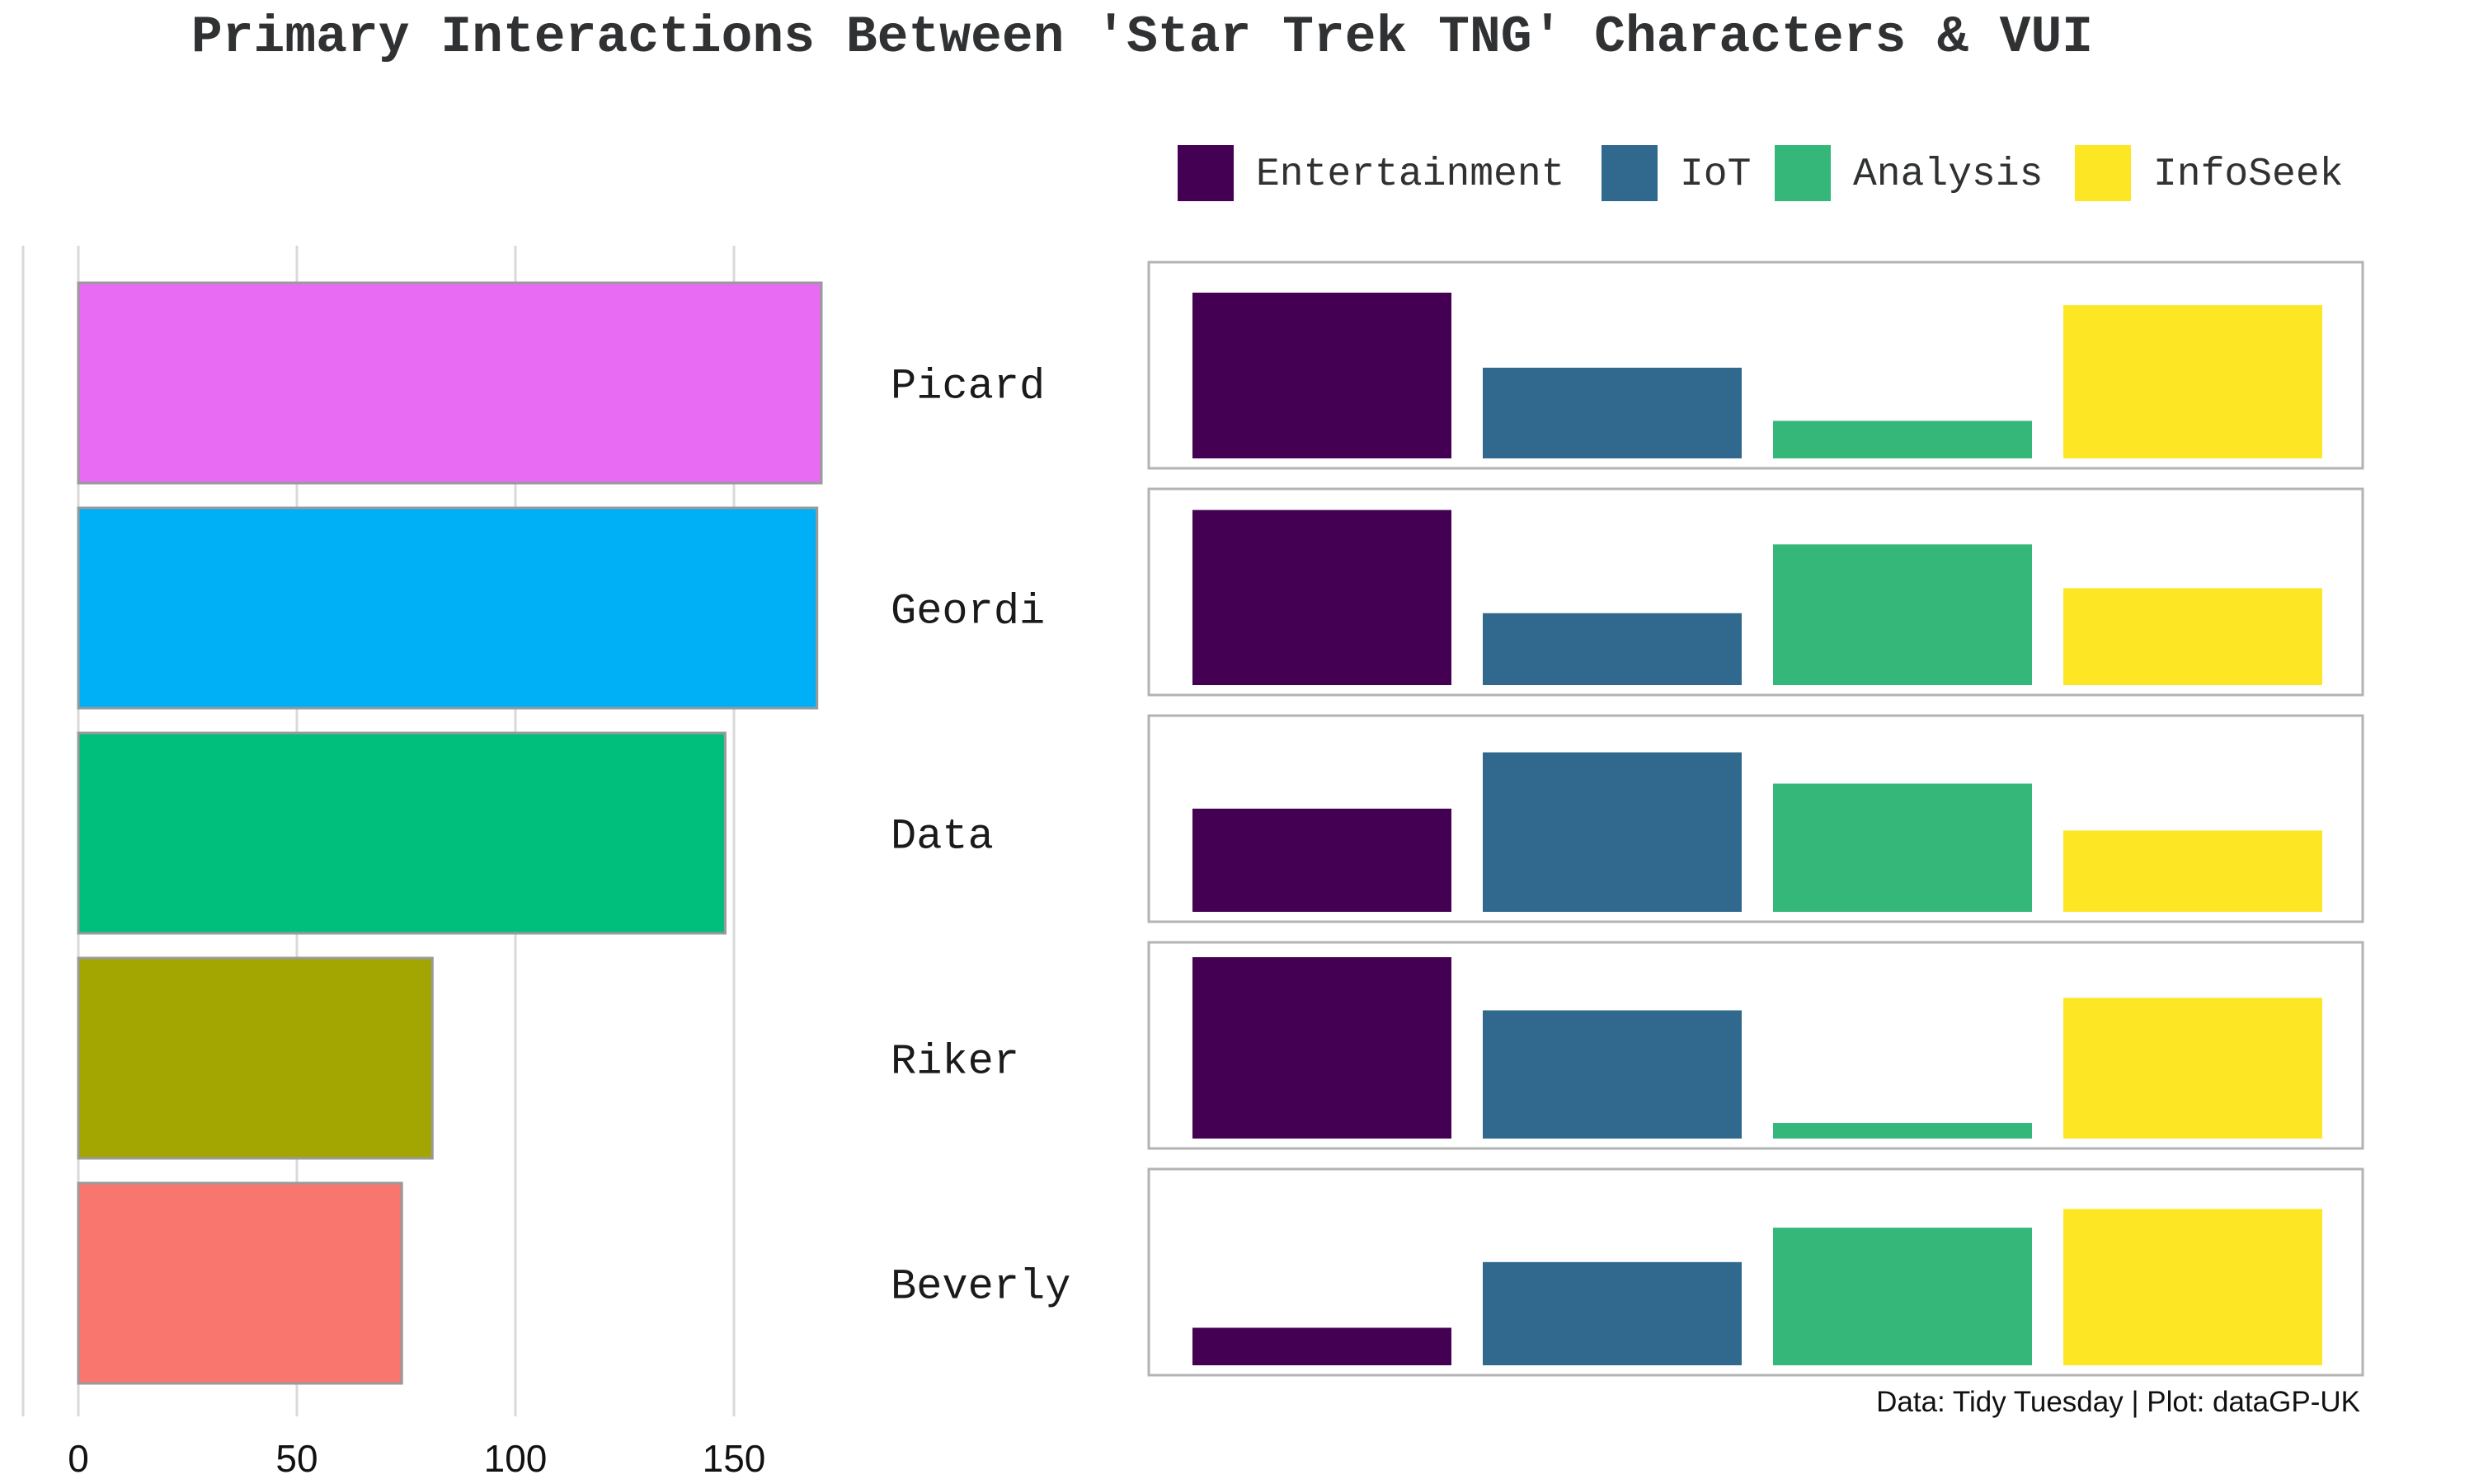 The height and width of the screenshot is (1484, 2474). Describe the element at coordinates (2192, 1068) in the screenshot. I see `facet-bar-riker-infoseek` at that location.